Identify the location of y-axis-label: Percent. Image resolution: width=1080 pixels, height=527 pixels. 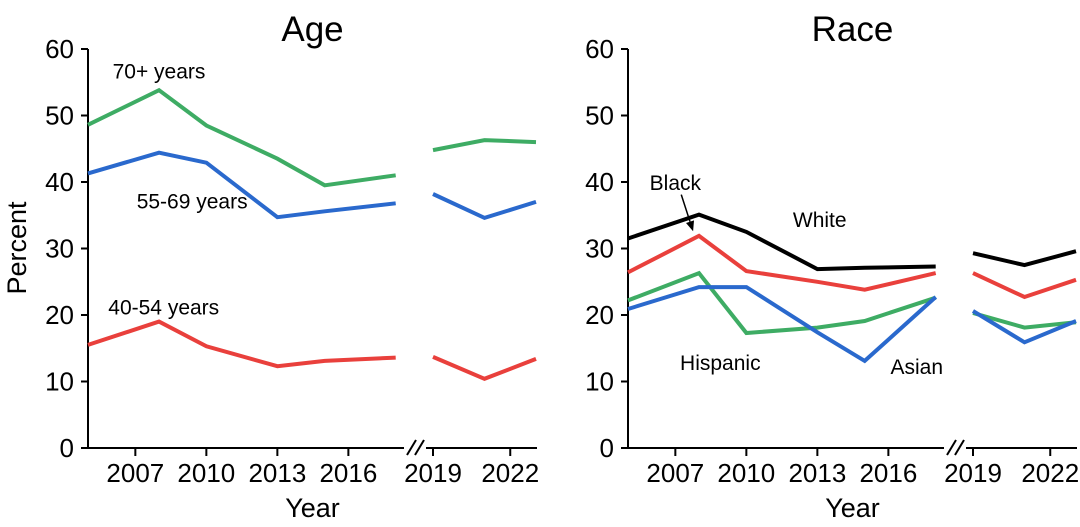
(17, 248).